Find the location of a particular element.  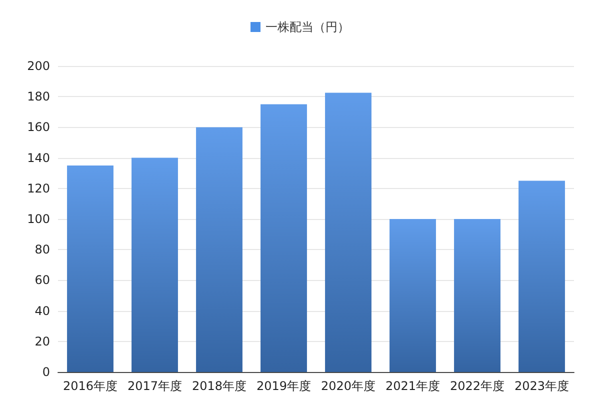

x-tick-label: 2021年度 is located at coordinates (412, 386).